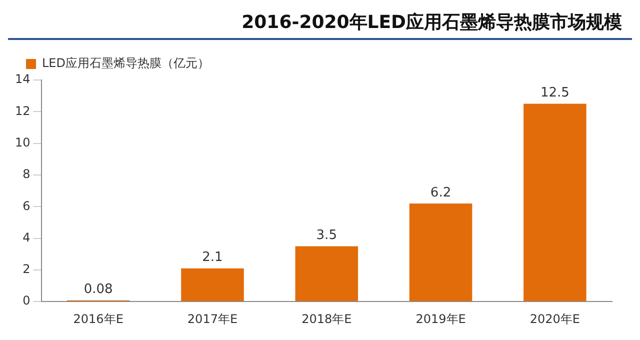 The width and height of the screenshot is (640, 340). Describe the element at coordinates (98, 319) in the screenshot. I see `x-tick-label: 2016年E` at that location.